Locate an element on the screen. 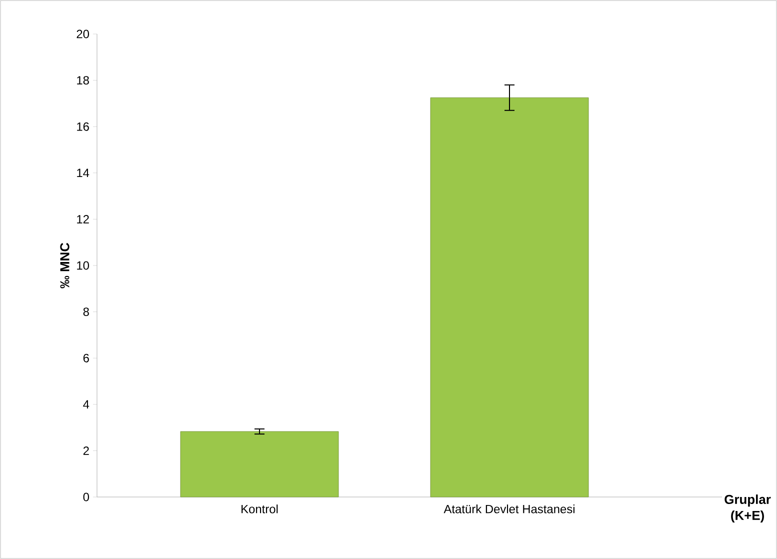 The width and height of the screenshot is (777, 559). y-axis-title: ‰ MNC is located at coordinates (65, 265).